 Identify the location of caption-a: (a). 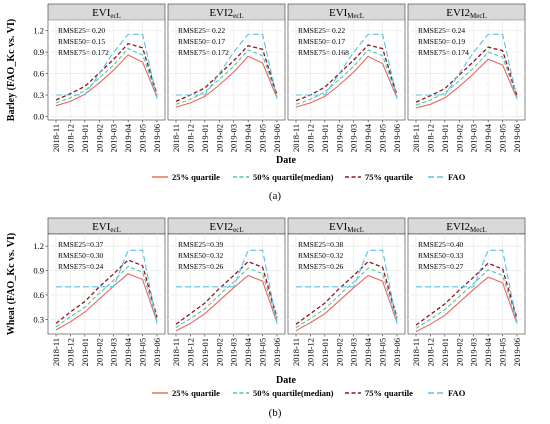
(275, 196).